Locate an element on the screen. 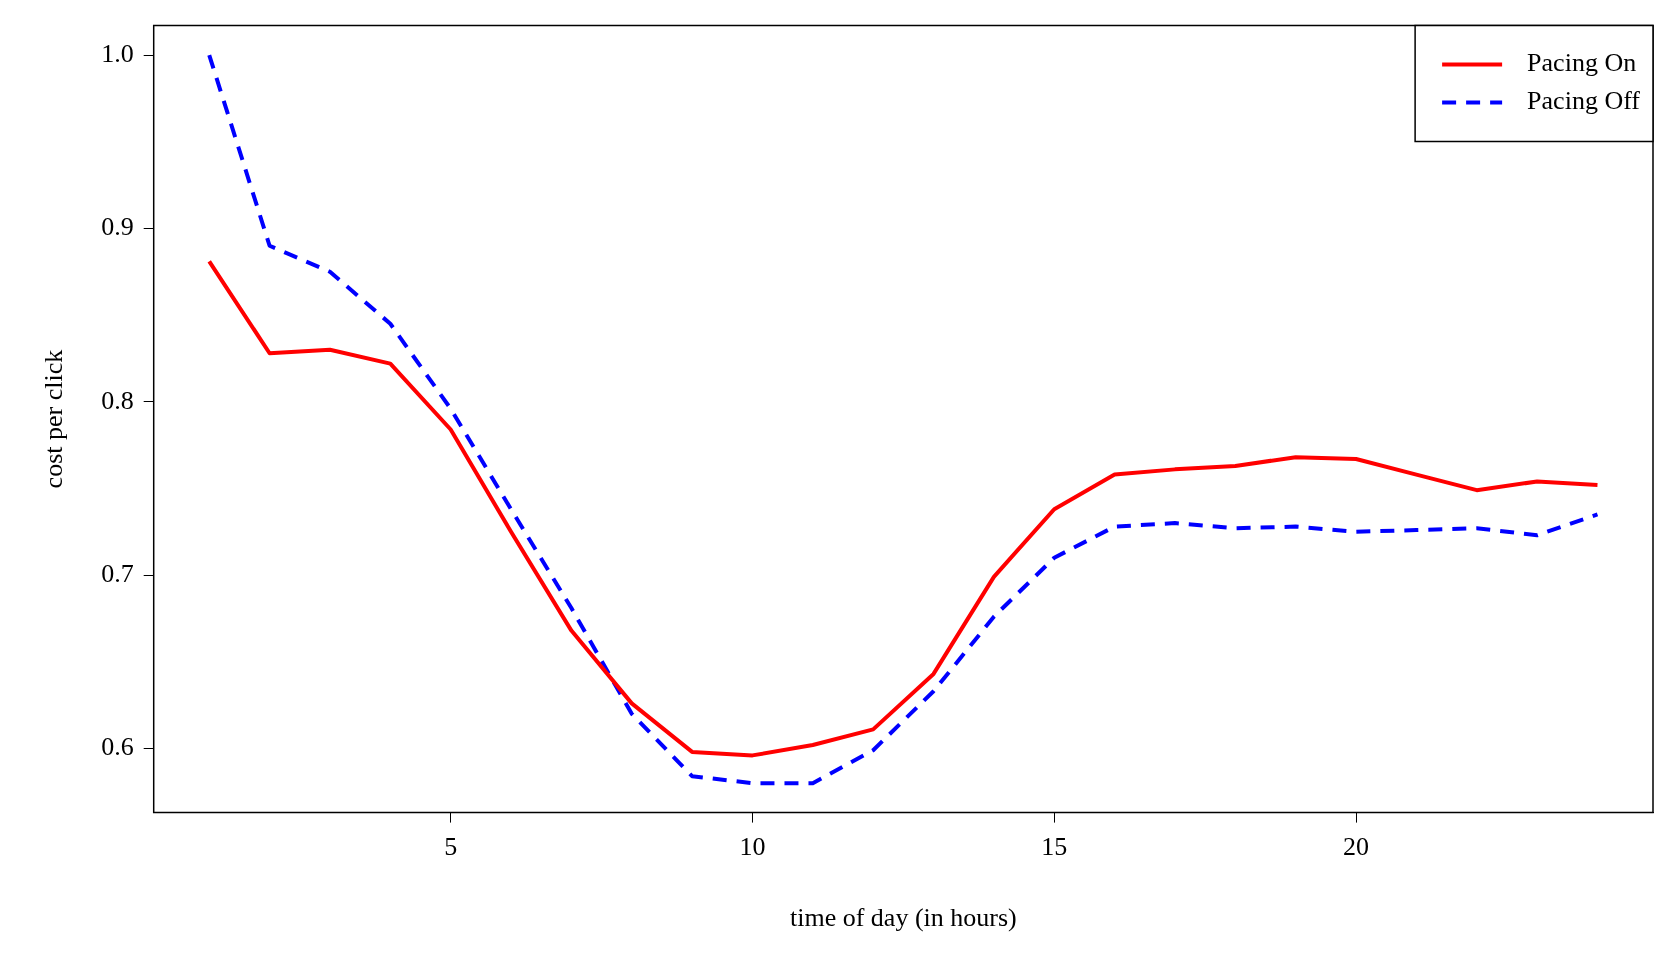  x-tick-label: 15 is located at coordinates (1054, 847).